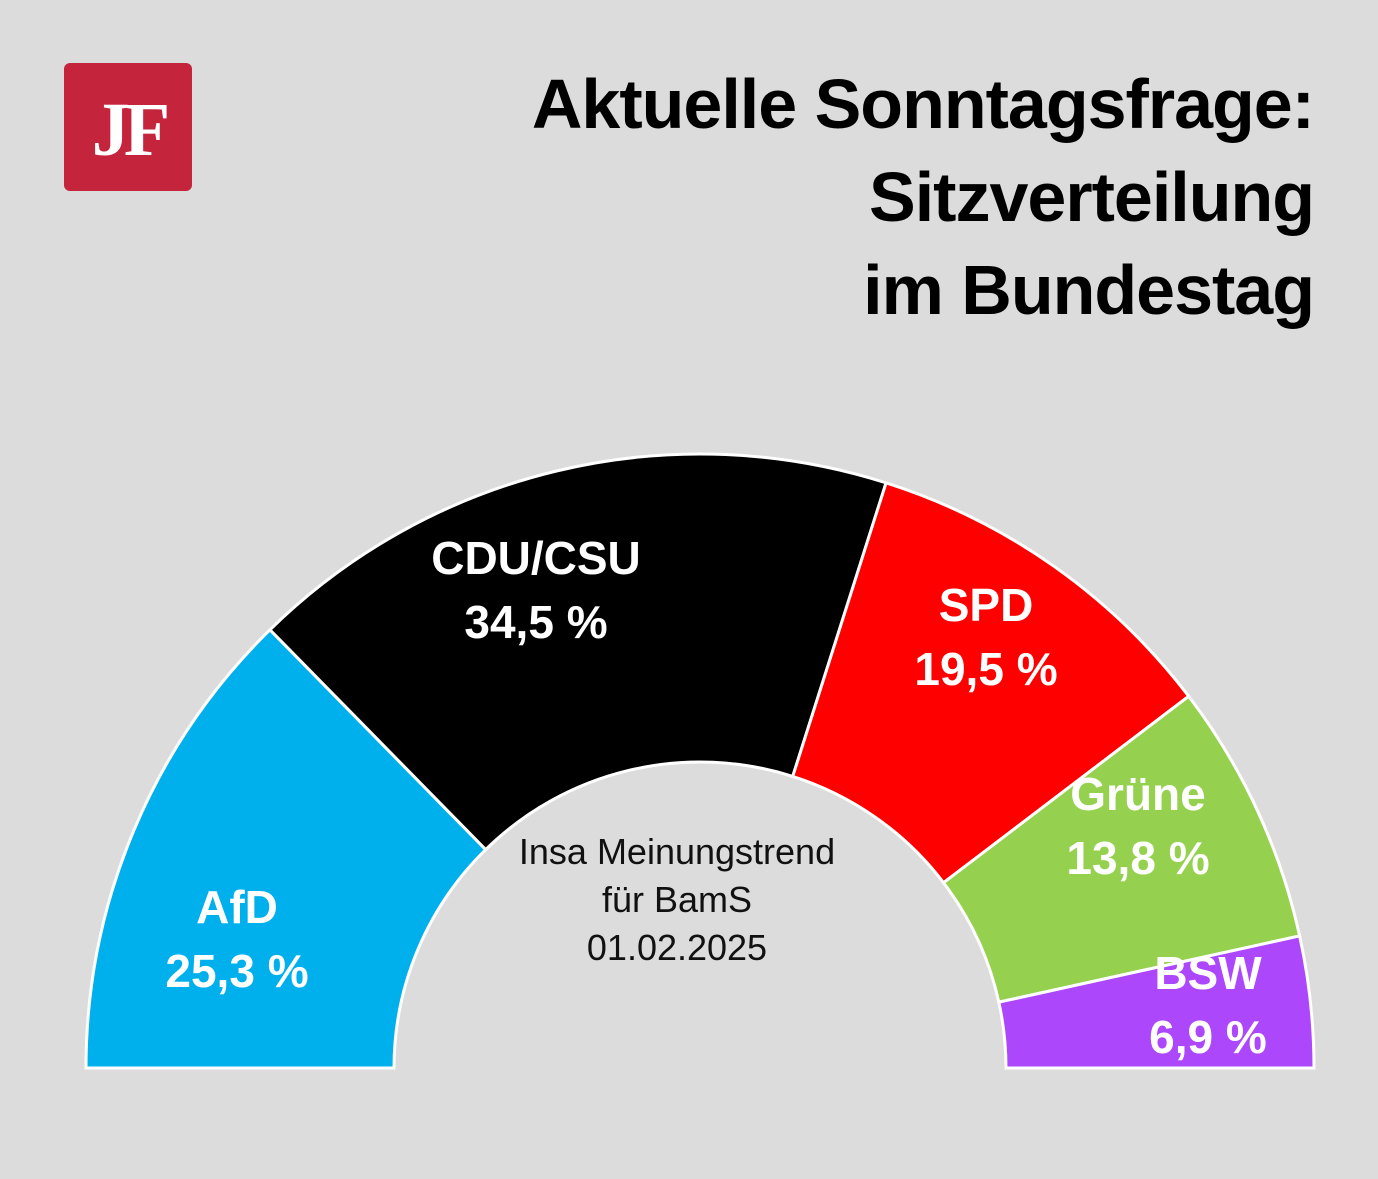 Image resolution: width=1378 pixels, height=1179 pixels. I want to click on label-bsw-value: 6,9 %, so click(1208, 1037).